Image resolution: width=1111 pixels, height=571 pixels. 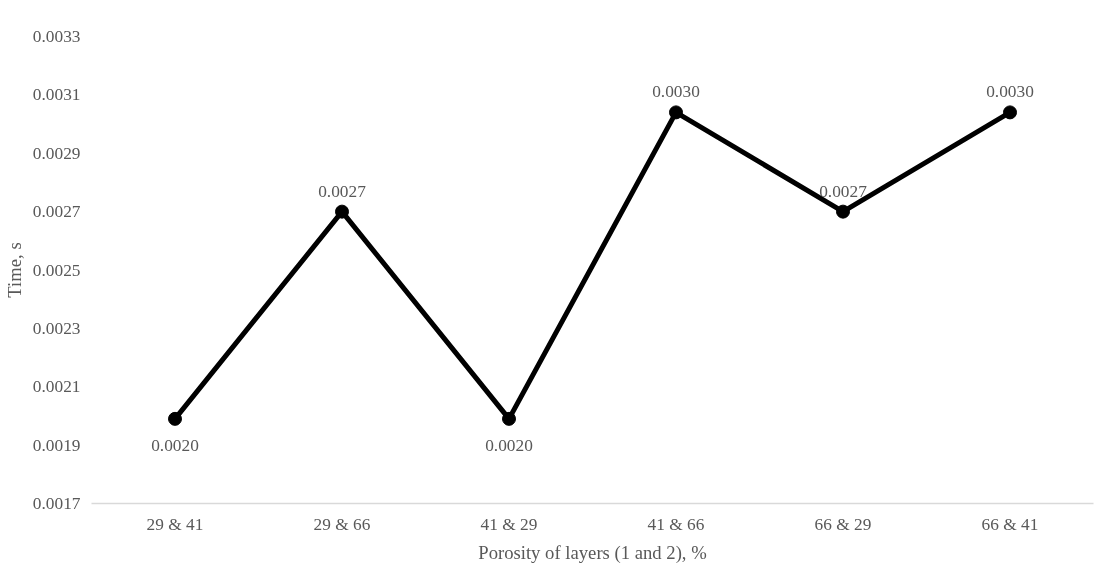 What do you see at coordinates (56, 445) in the screenshot?
I see `y-tick-label: 0.0019` at bounding box center [56, 445].